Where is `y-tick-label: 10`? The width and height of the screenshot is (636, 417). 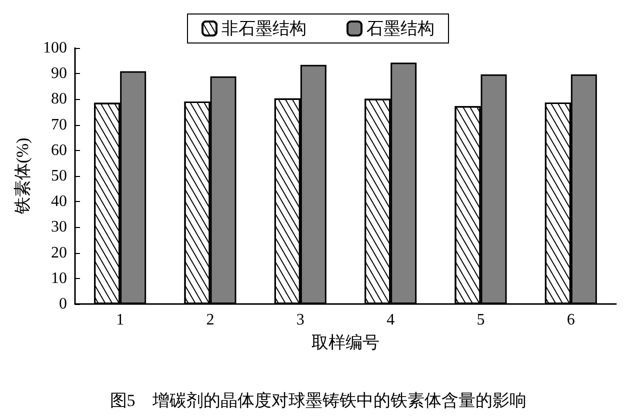
y-tick-label: 10 is located at coordinates (59, 278).